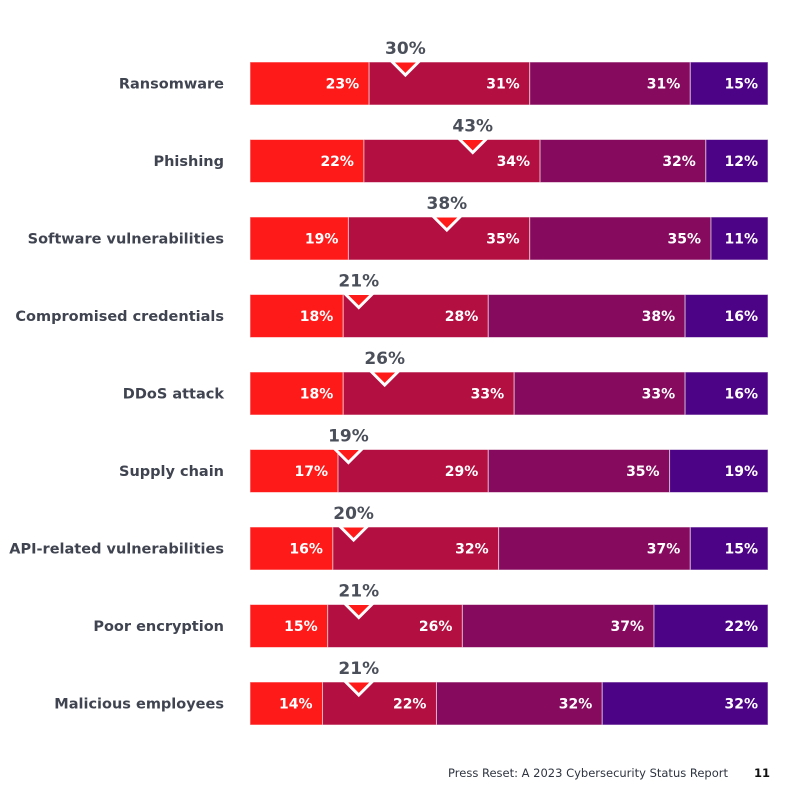 This screenshot has width=800, height=794. I want to click on segment-value-label: 38%, so click(659, 317).